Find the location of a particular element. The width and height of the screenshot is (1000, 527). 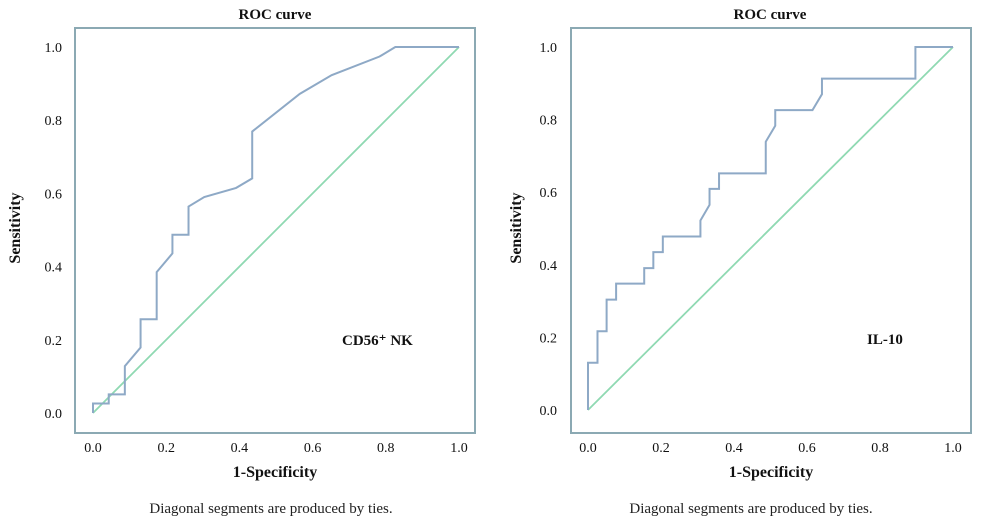

marker-annotation: CD56⁺ NK is located at coordinates (377, 341).